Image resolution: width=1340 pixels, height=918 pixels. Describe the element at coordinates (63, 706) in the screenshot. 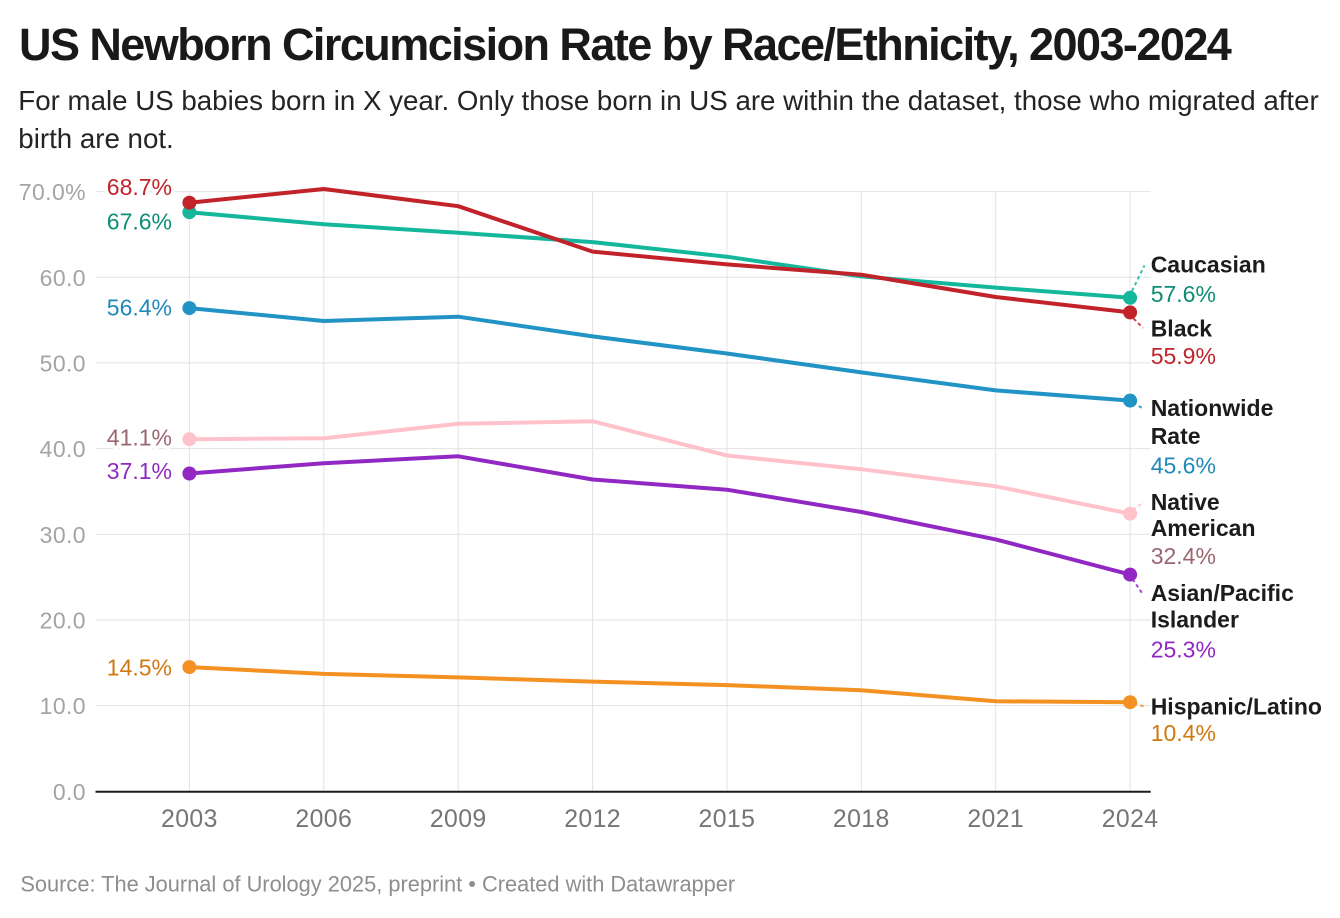

I see `svg-text: 10.0` at that location.